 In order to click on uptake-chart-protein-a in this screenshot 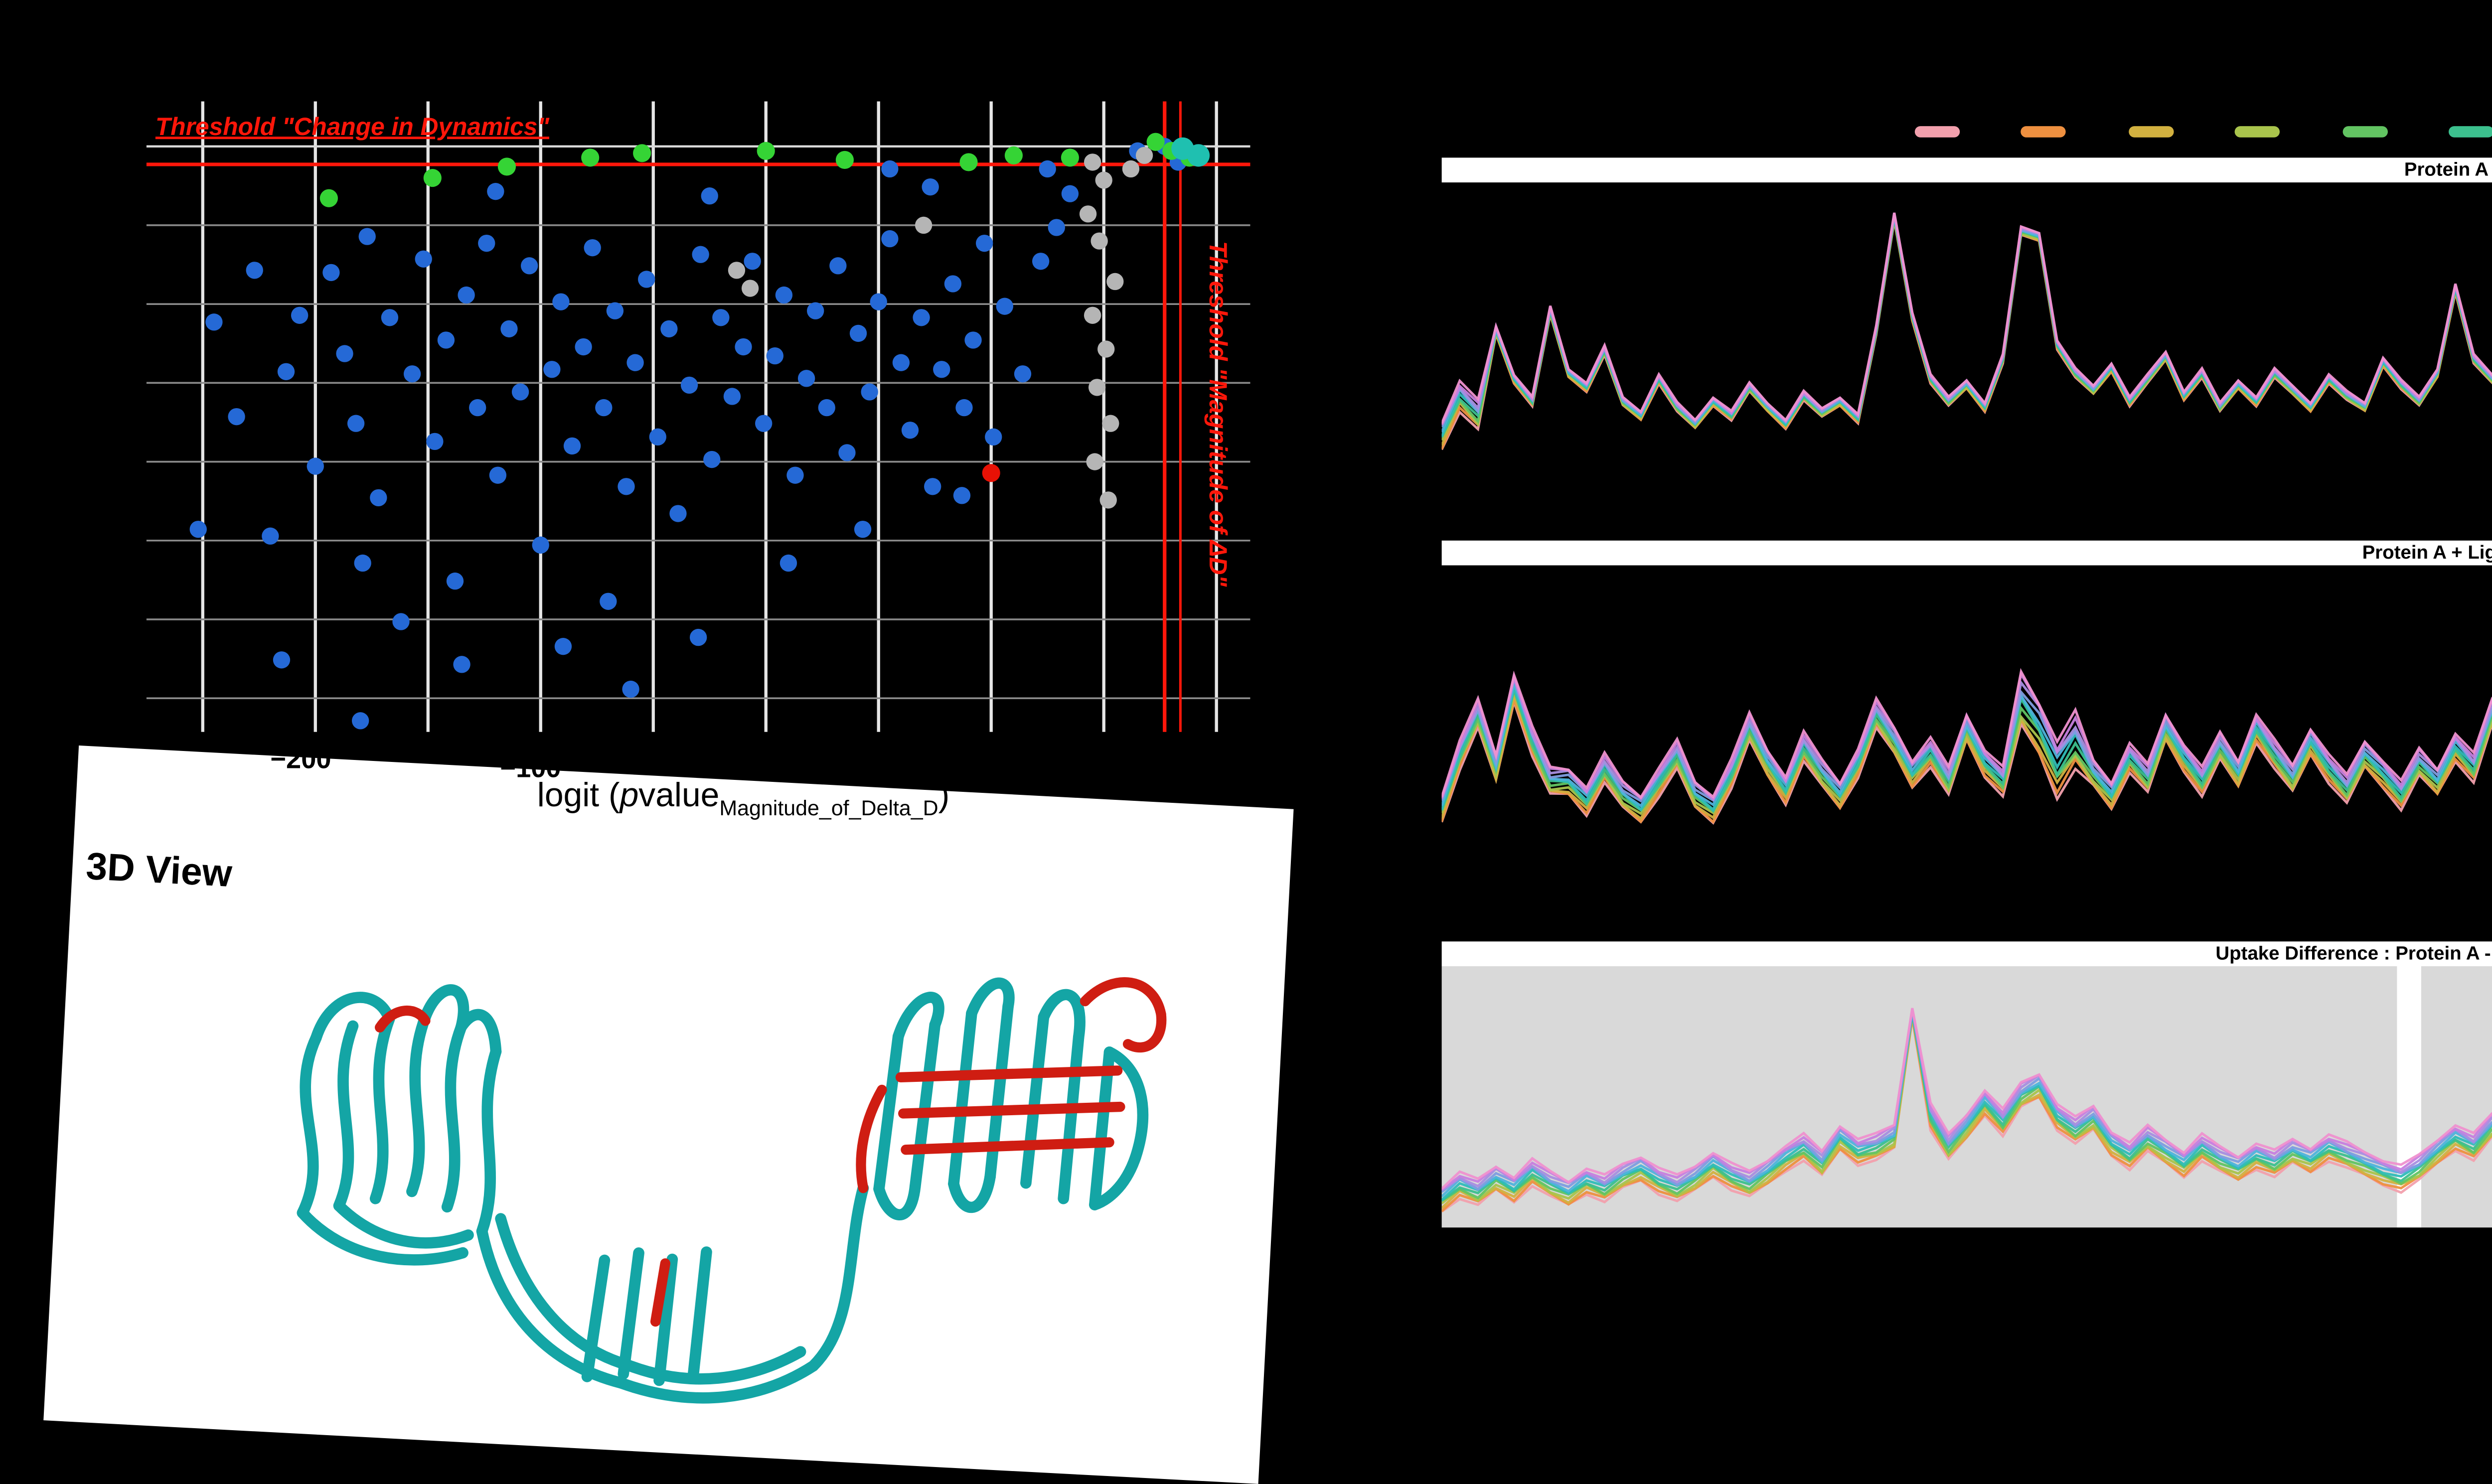, I will do `click(1966, 351)`.